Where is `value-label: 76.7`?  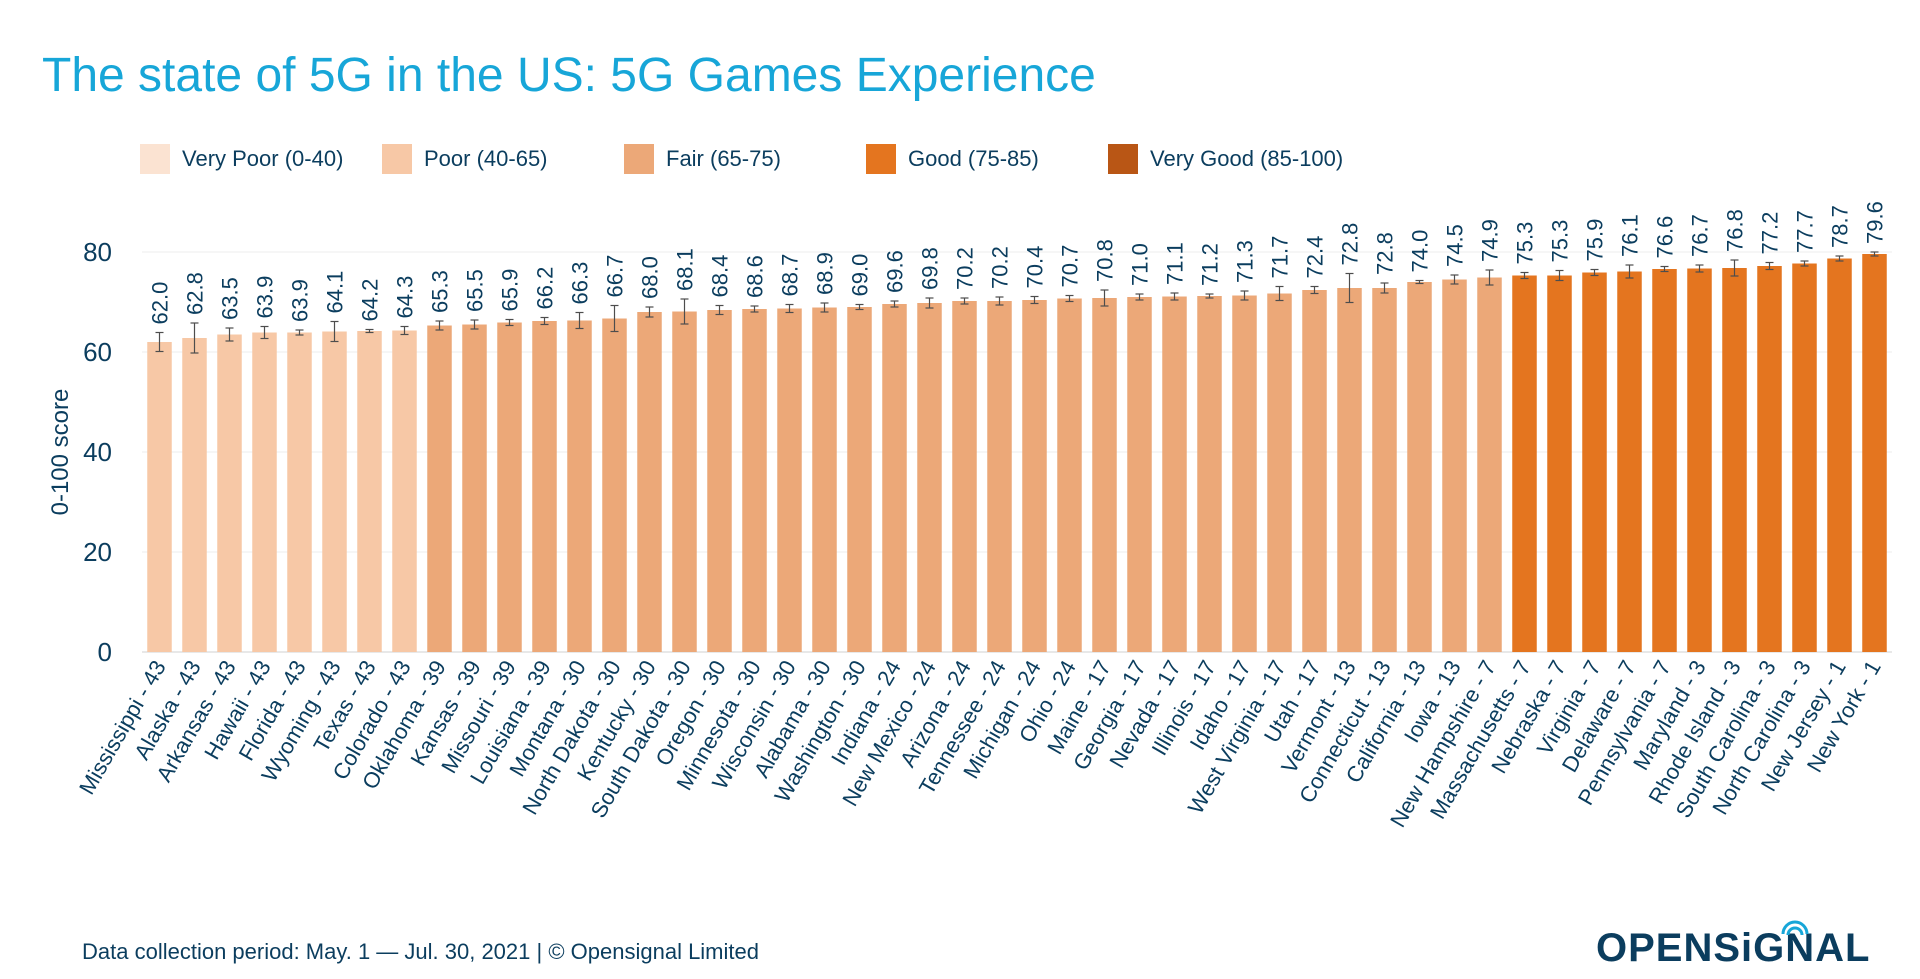 value-label: 76.7 is located at coordinates (1700, 235).